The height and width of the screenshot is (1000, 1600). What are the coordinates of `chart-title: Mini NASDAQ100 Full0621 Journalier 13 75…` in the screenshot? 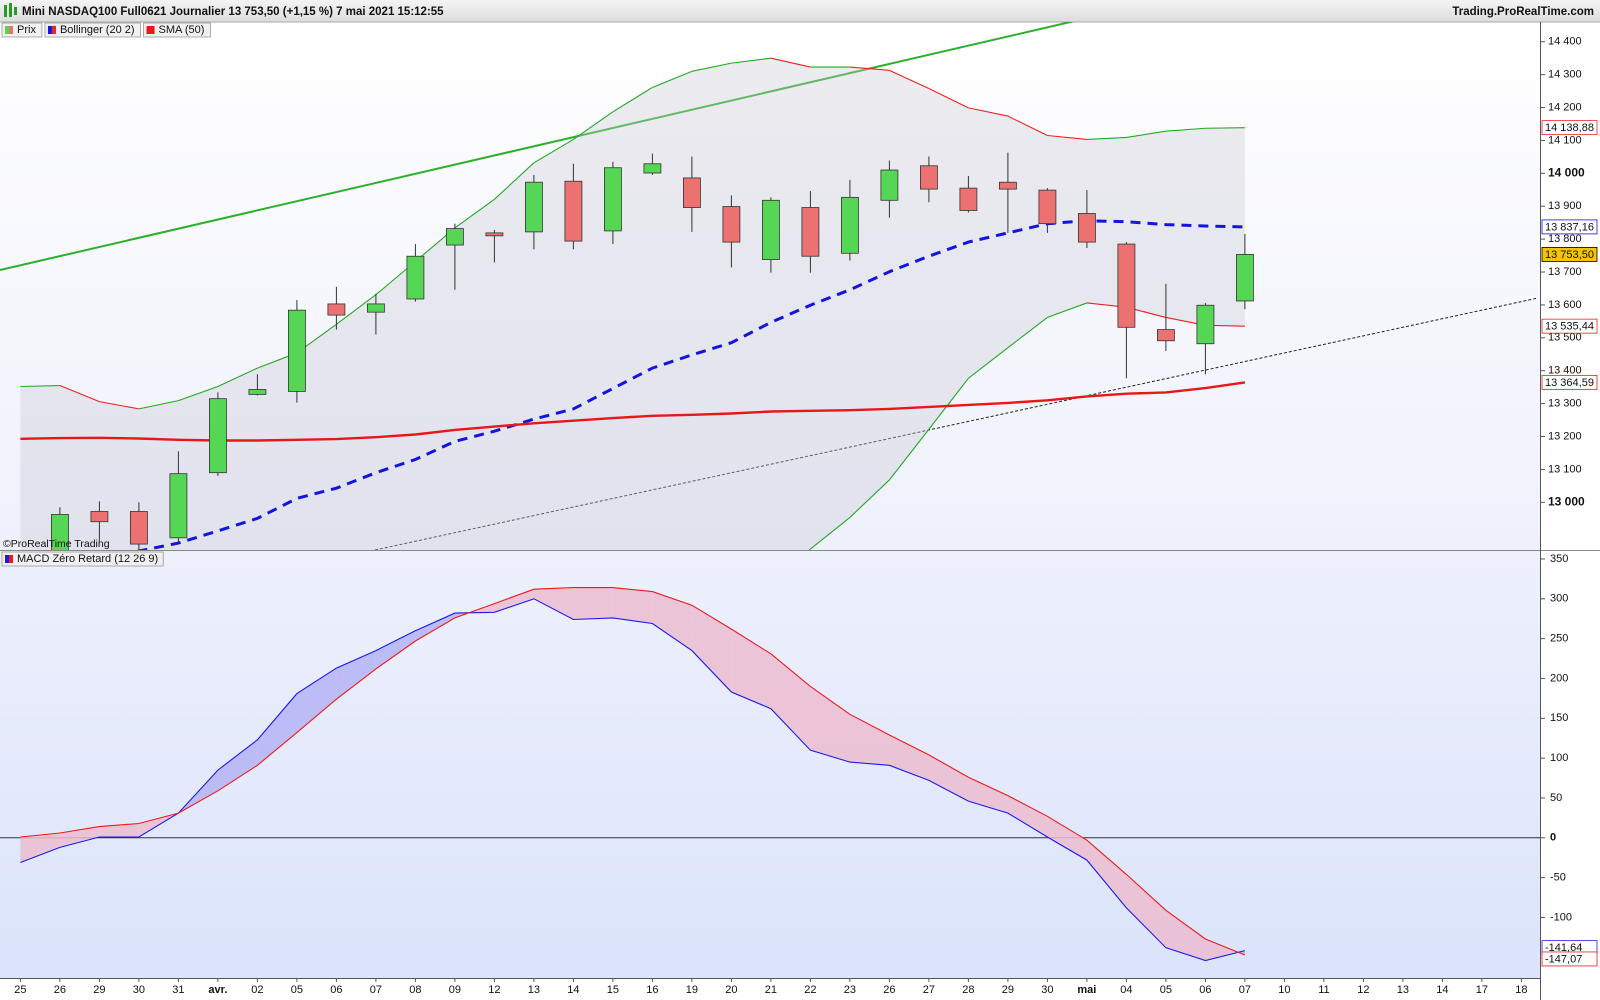 It's located at (233, 12).